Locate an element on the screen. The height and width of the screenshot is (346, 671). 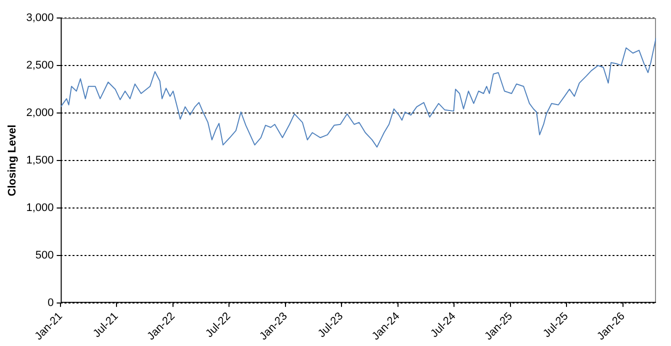
y-tick-label: 1,500 is located at coordinates (40, 160).